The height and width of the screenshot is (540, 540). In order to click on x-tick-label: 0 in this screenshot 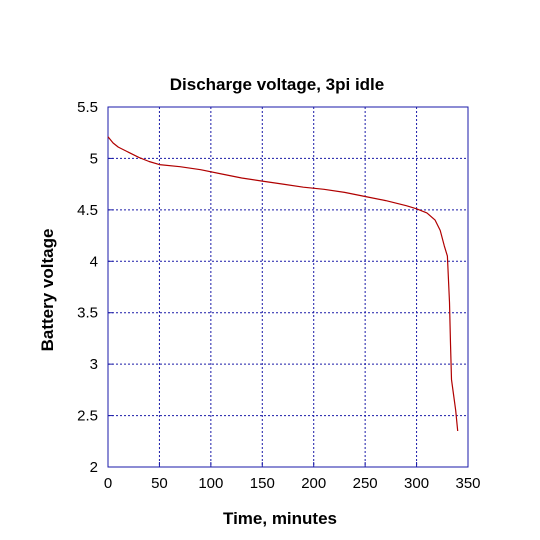, I will do `click(108, 483)`.